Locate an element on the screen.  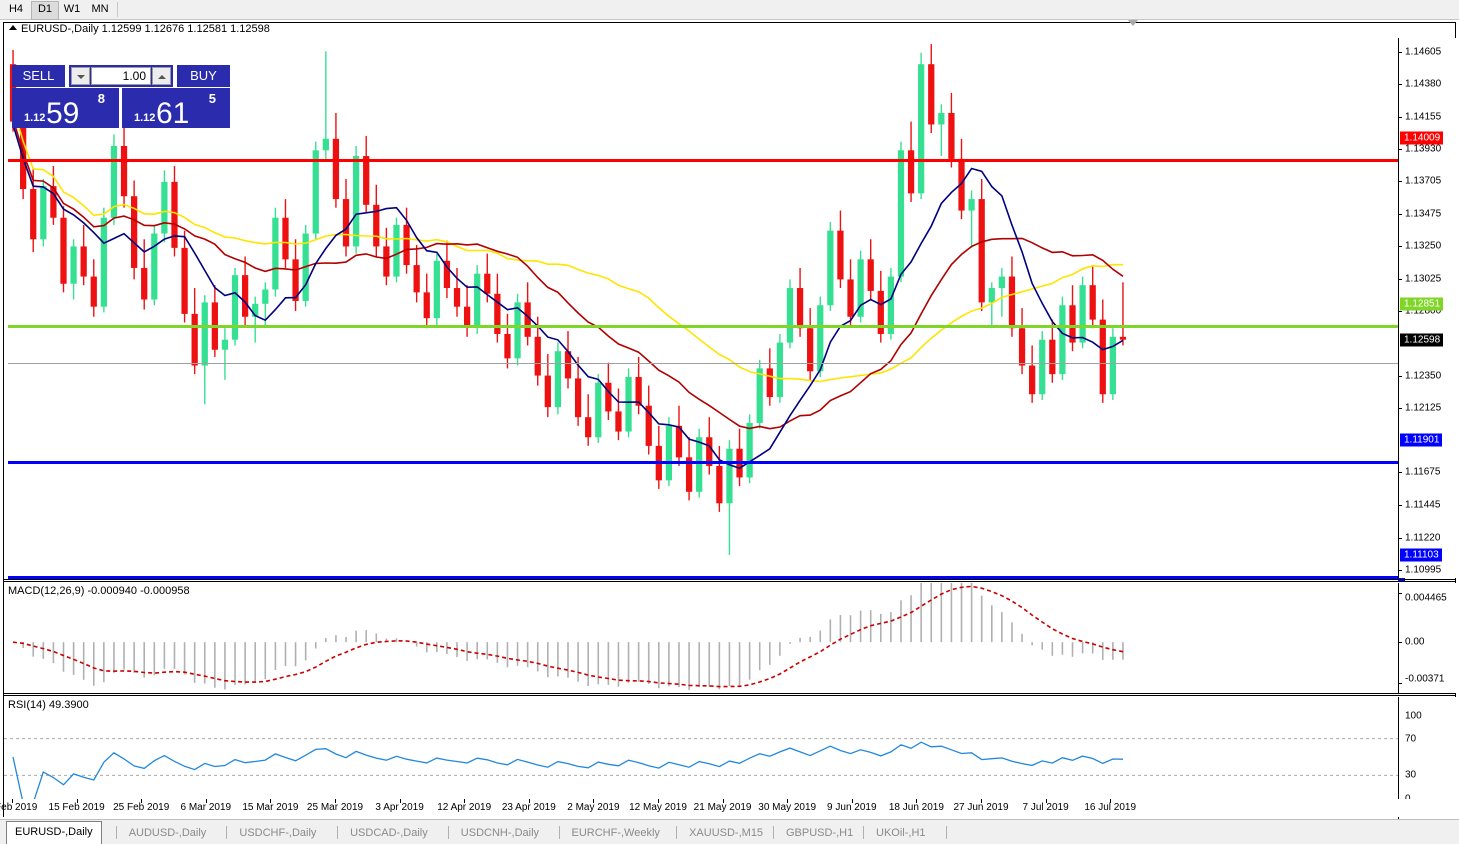
timeframe-button-d1: D1 is located at coordinates (45, 10).